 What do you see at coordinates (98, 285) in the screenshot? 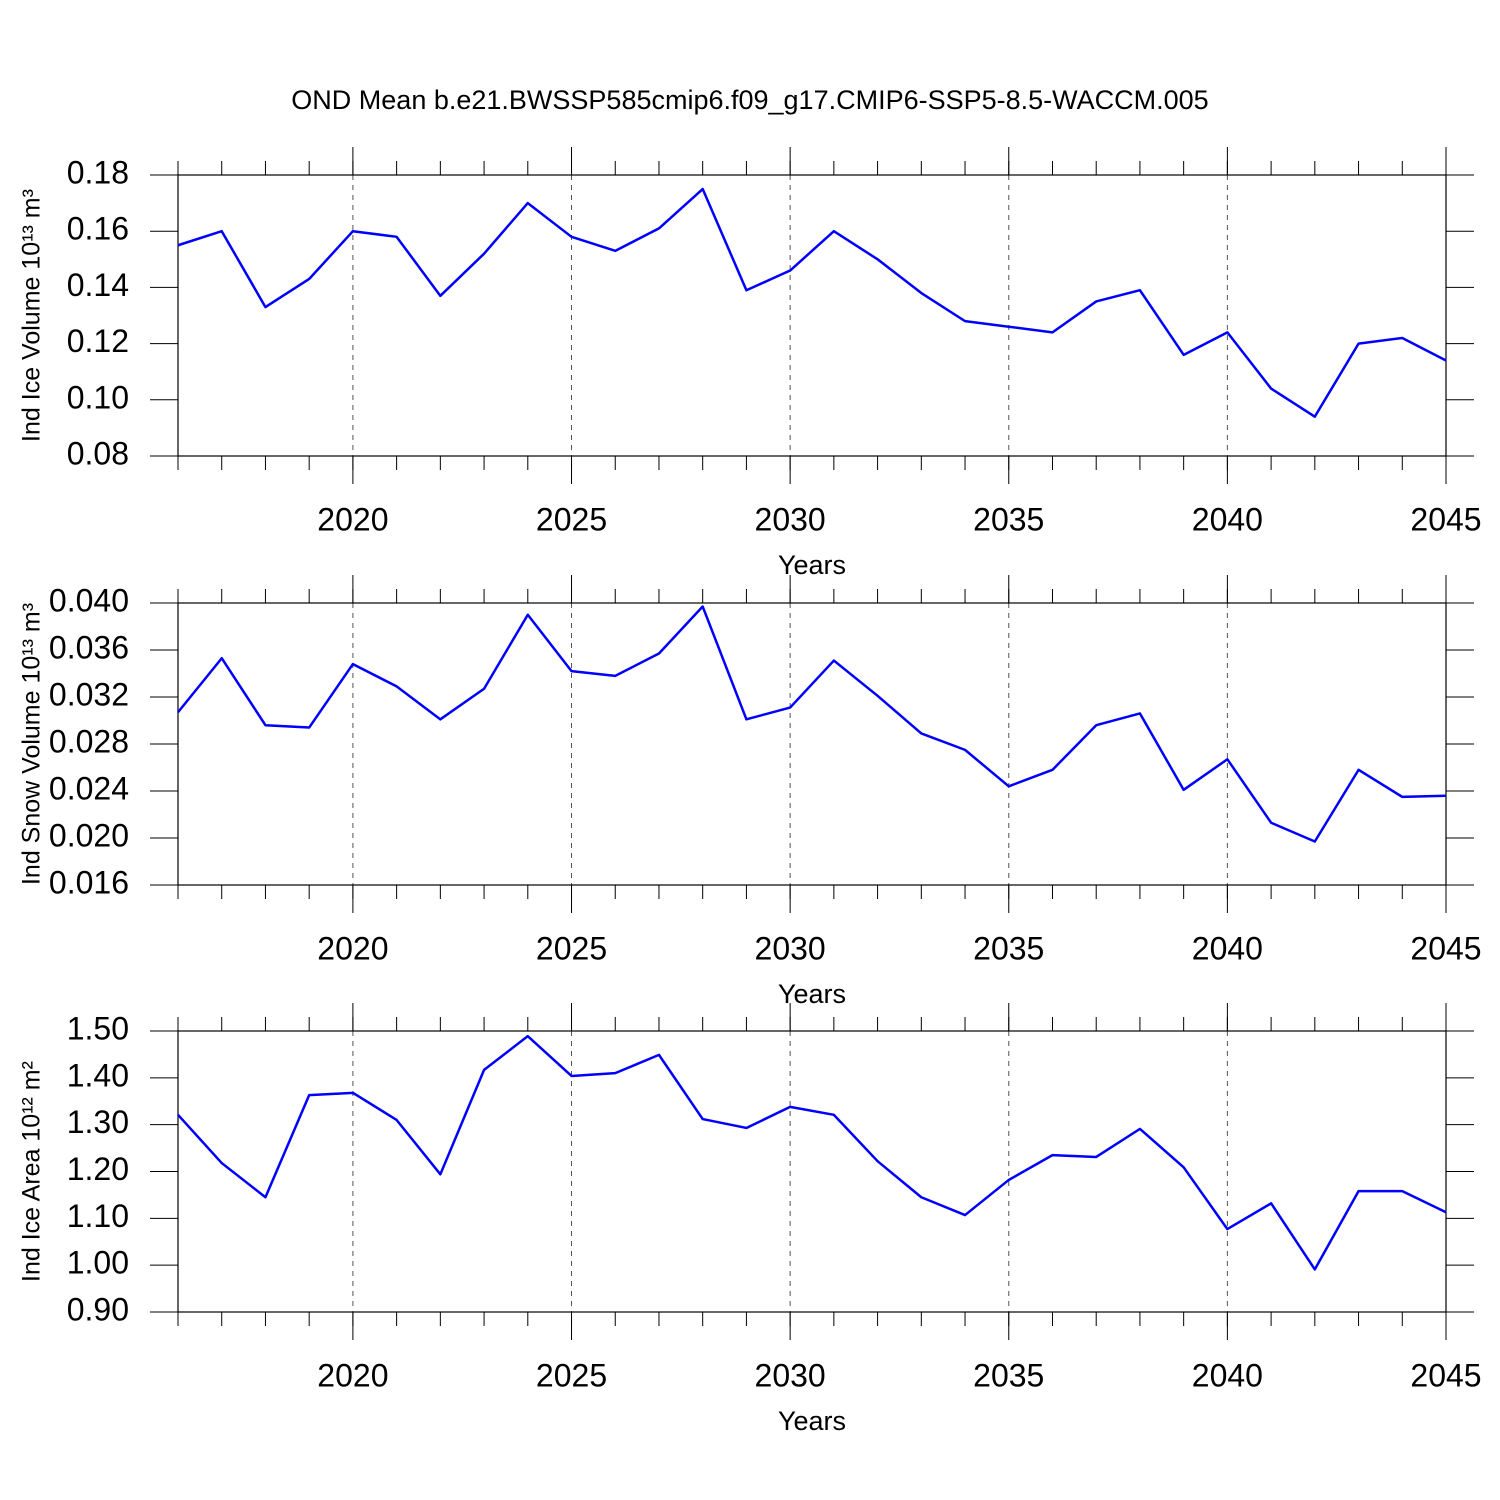
I see `y-tick-label: 0.14` at bounding box center [98, 285].